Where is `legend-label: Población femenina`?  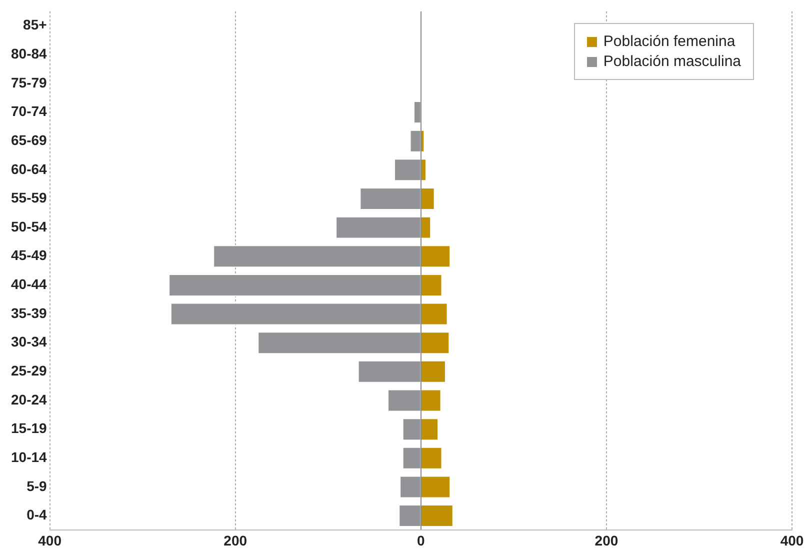 legend-label: Población femenina is located at coordinates (669, 41).